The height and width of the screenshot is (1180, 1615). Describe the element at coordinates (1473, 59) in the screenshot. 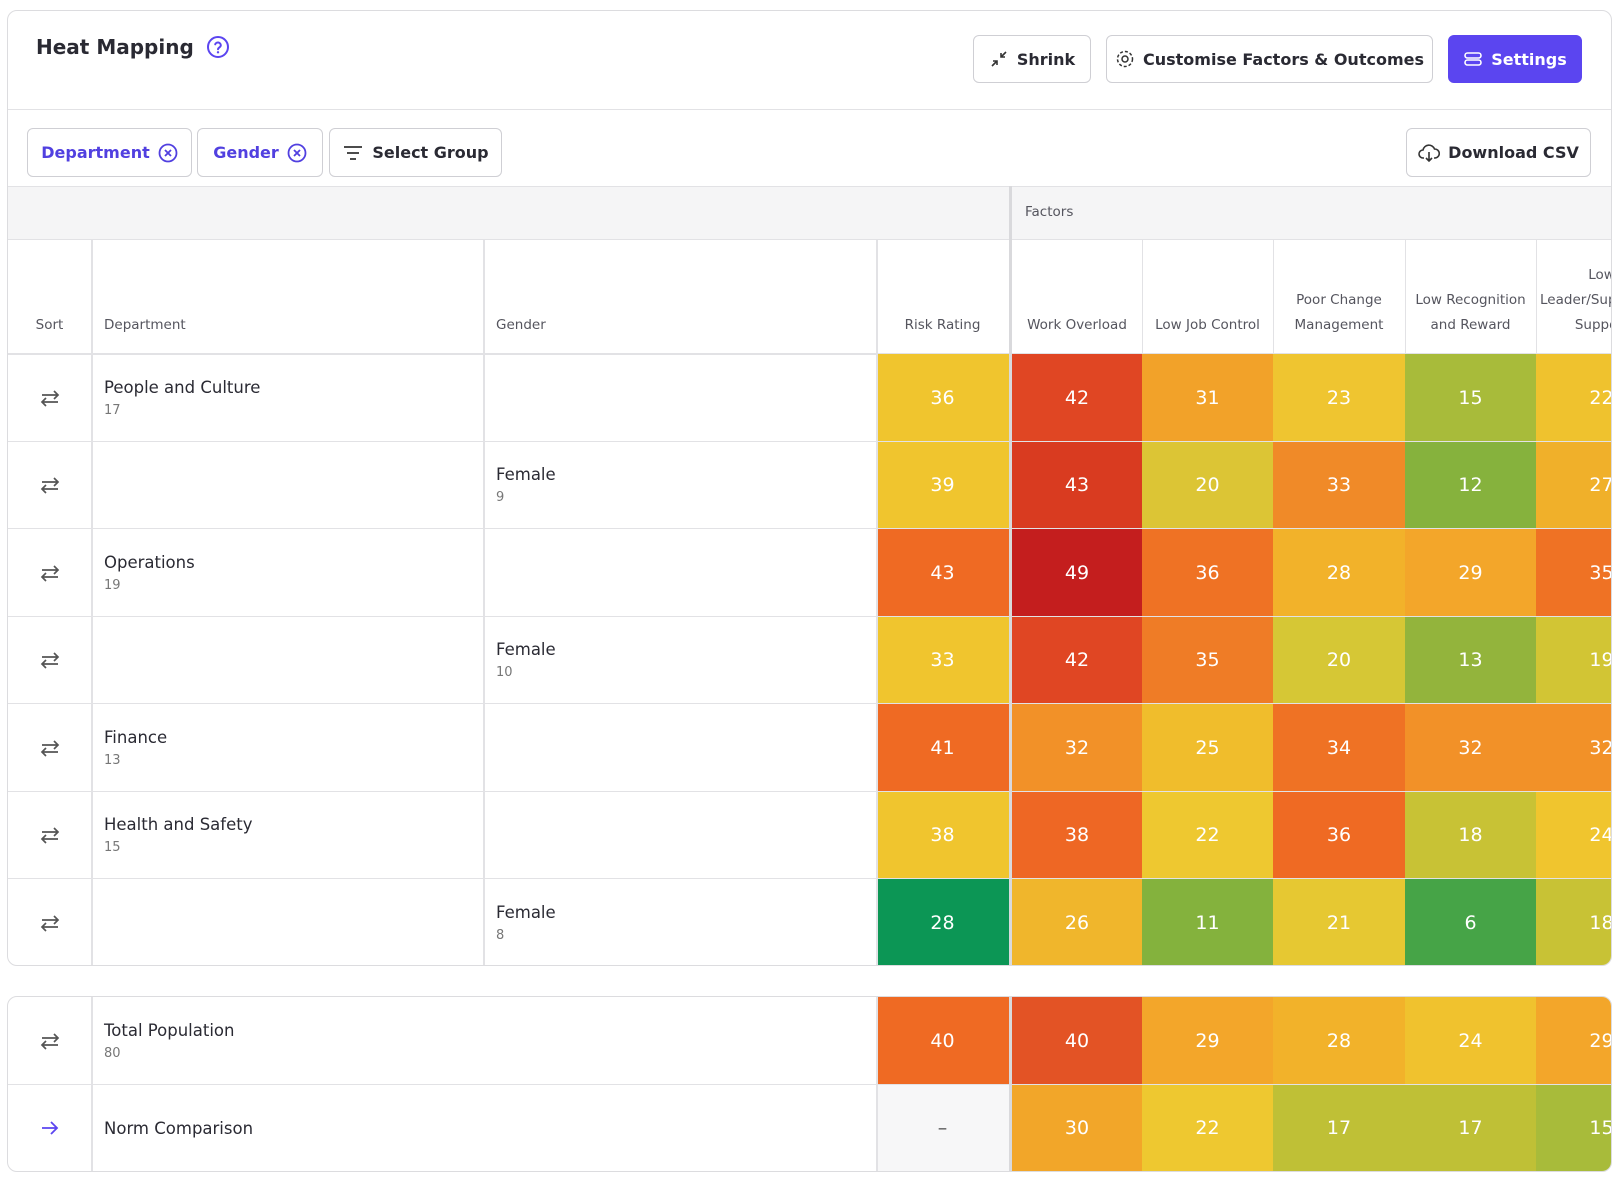

I see `settings-icon` at that location.